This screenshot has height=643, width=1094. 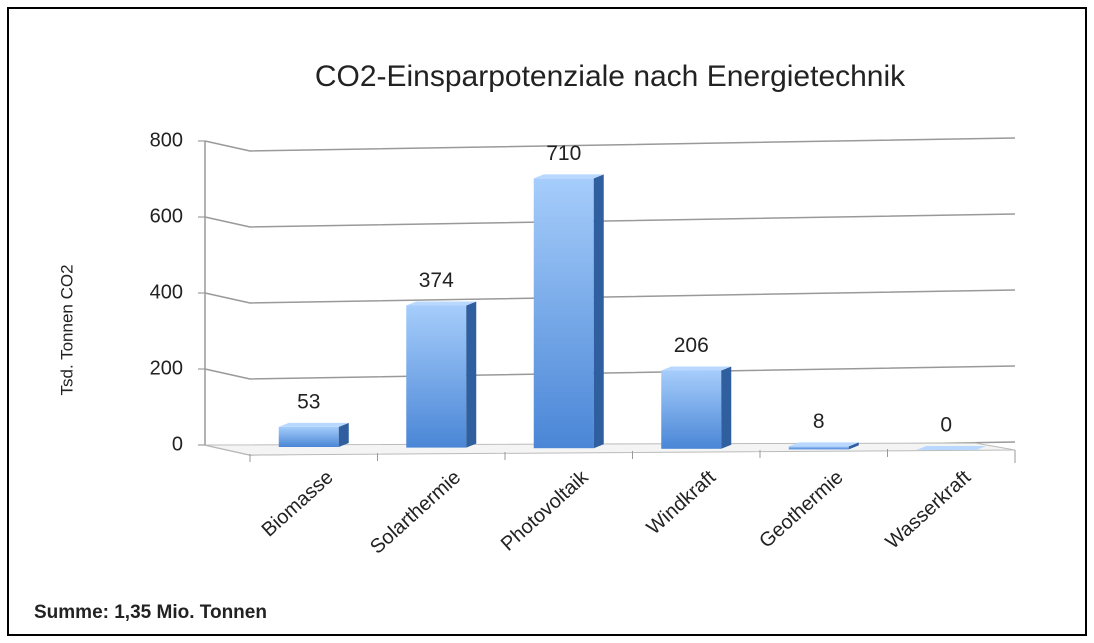 I want to click on data-label: 8, so click(x=819, y=421).